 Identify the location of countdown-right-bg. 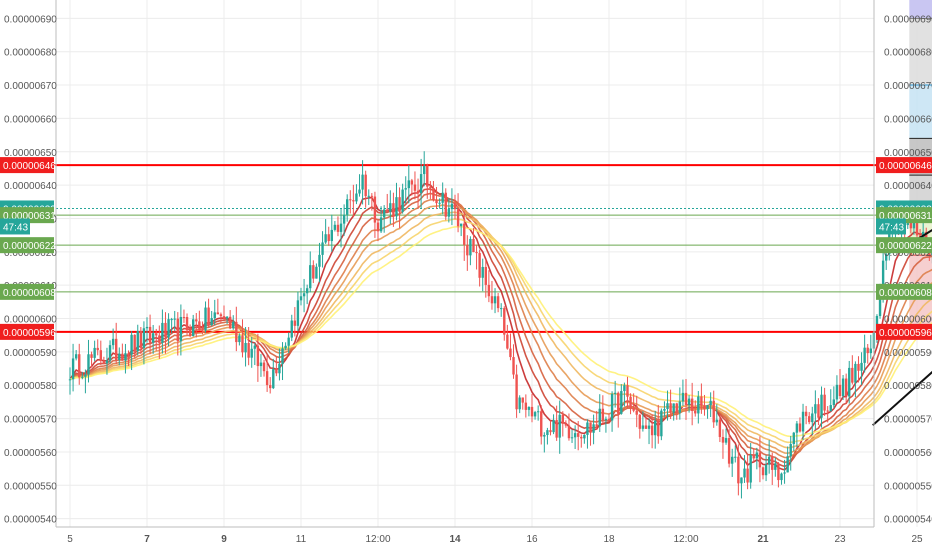
(891, 226).